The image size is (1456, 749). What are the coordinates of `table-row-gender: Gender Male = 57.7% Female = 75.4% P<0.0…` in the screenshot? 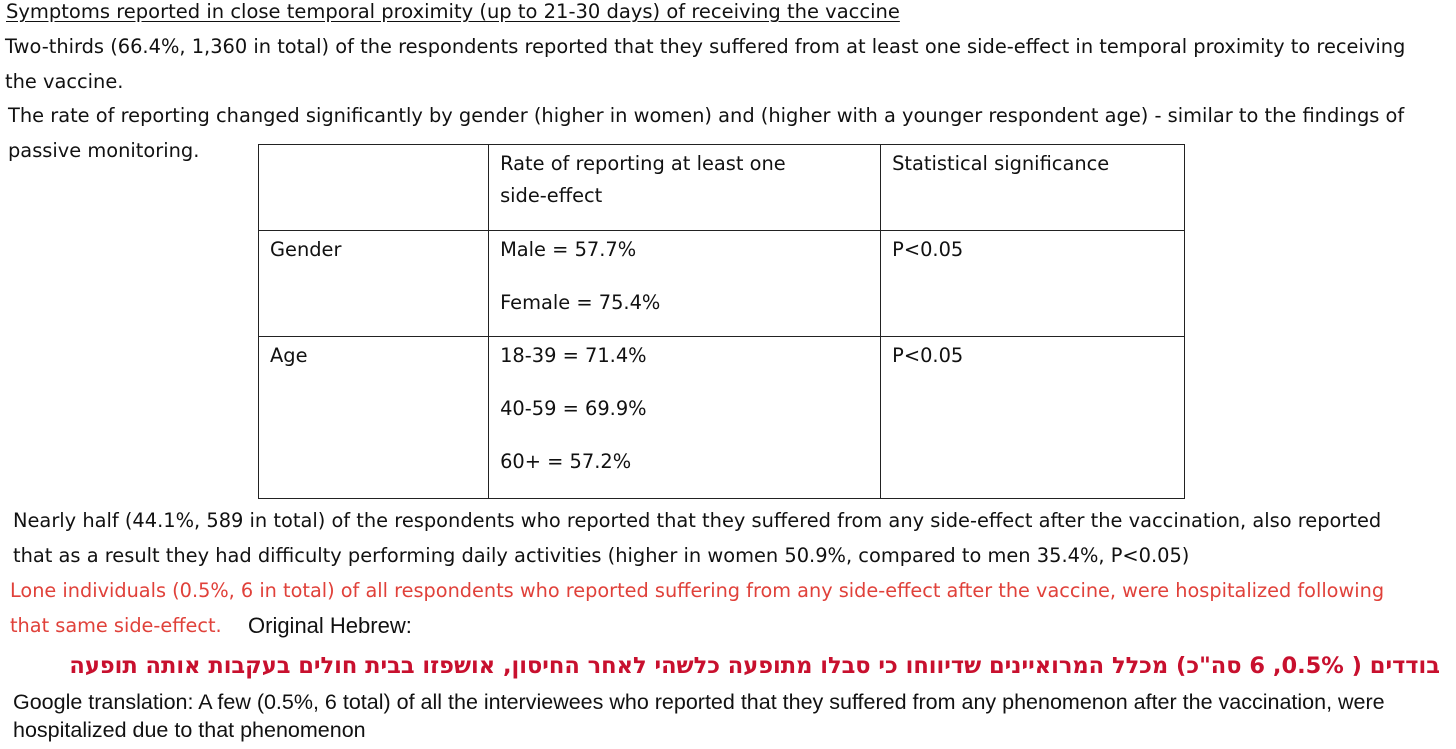 It's located at (721, 283).